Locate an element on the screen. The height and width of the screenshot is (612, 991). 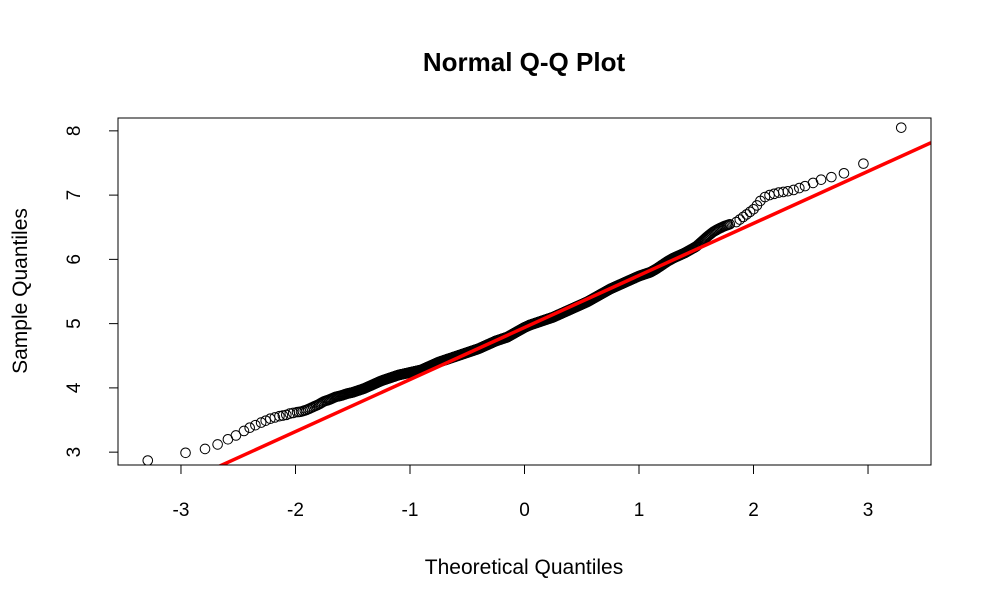
chart-title: Normal Q-Q Plot is located at coordinates (524, 62).